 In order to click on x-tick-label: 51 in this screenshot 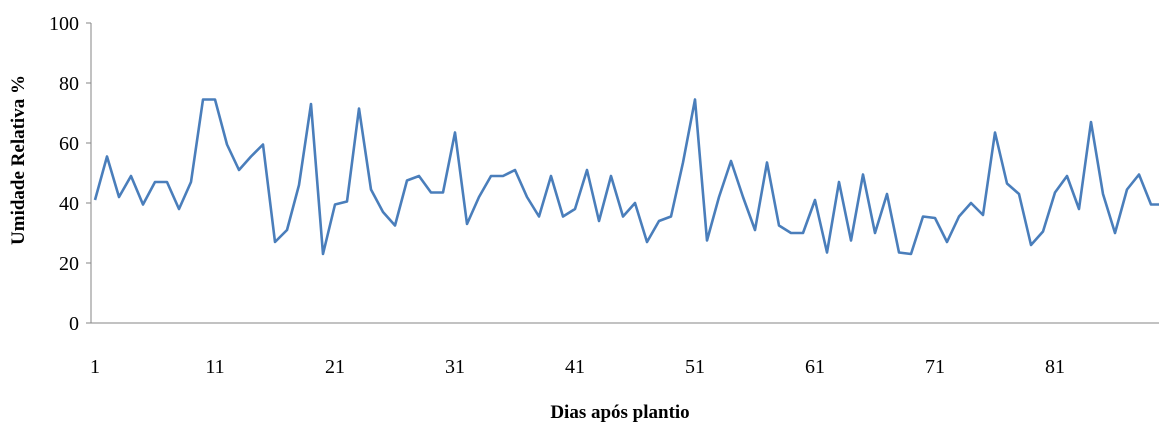, I will do `click(695, 367)`.